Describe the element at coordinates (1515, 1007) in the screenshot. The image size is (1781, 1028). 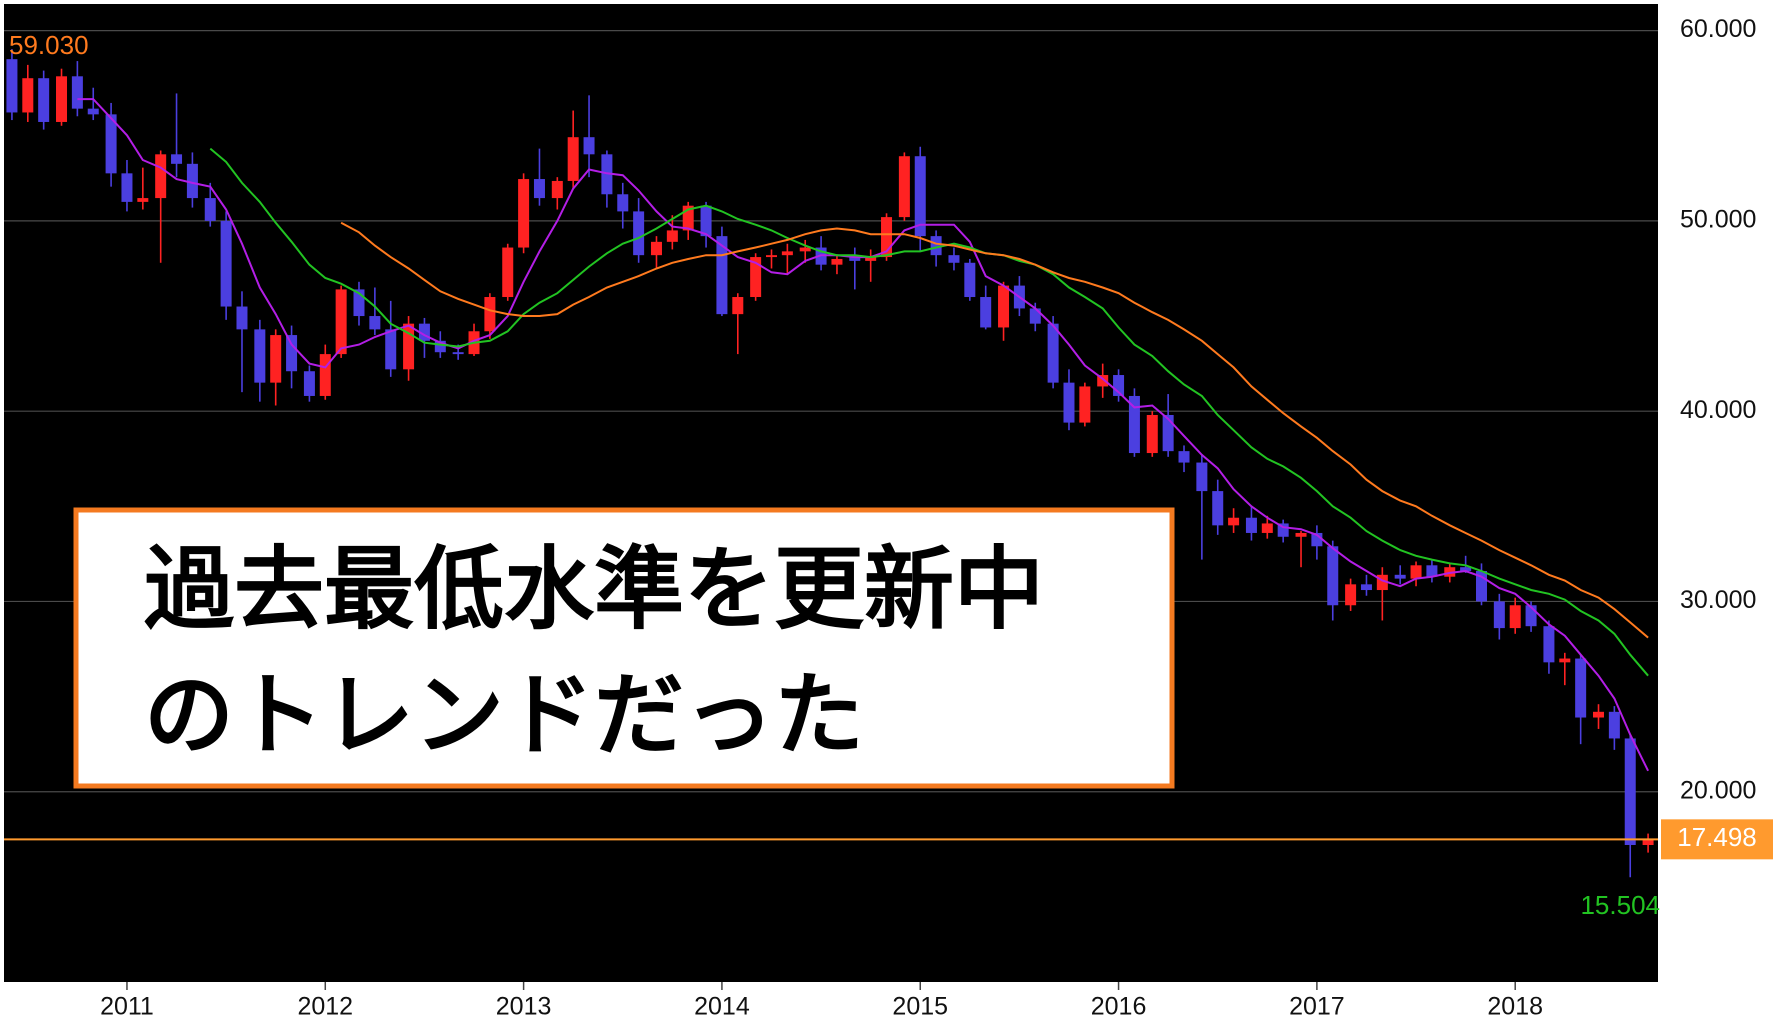
I see `x-tick-label: 2018` at that location.